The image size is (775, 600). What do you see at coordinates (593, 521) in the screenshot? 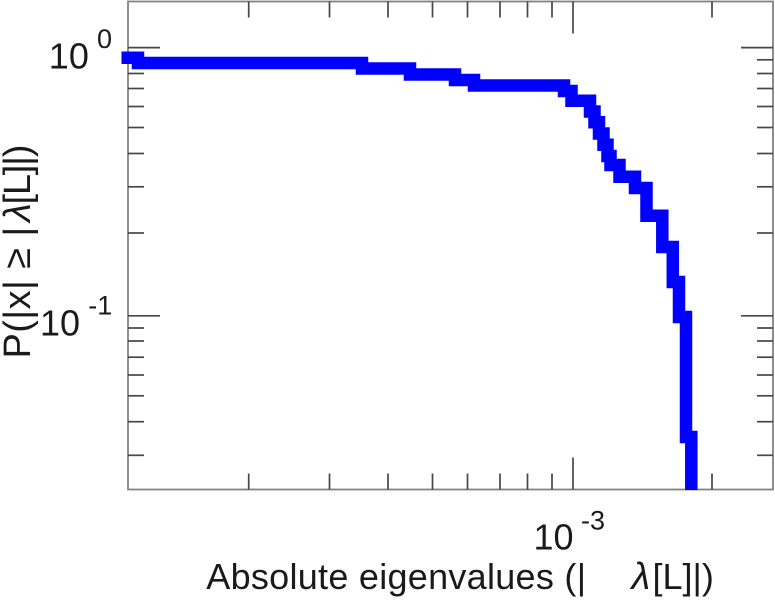
I see `svg-text: -3` at bounding box center [593, 521].